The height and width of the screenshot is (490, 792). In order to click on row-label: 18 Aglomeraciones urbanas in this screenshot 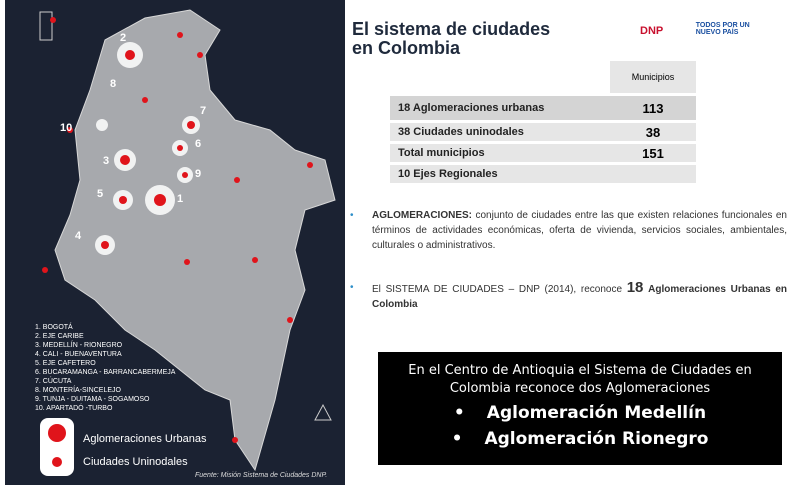, I will do `click(500, 108)`.